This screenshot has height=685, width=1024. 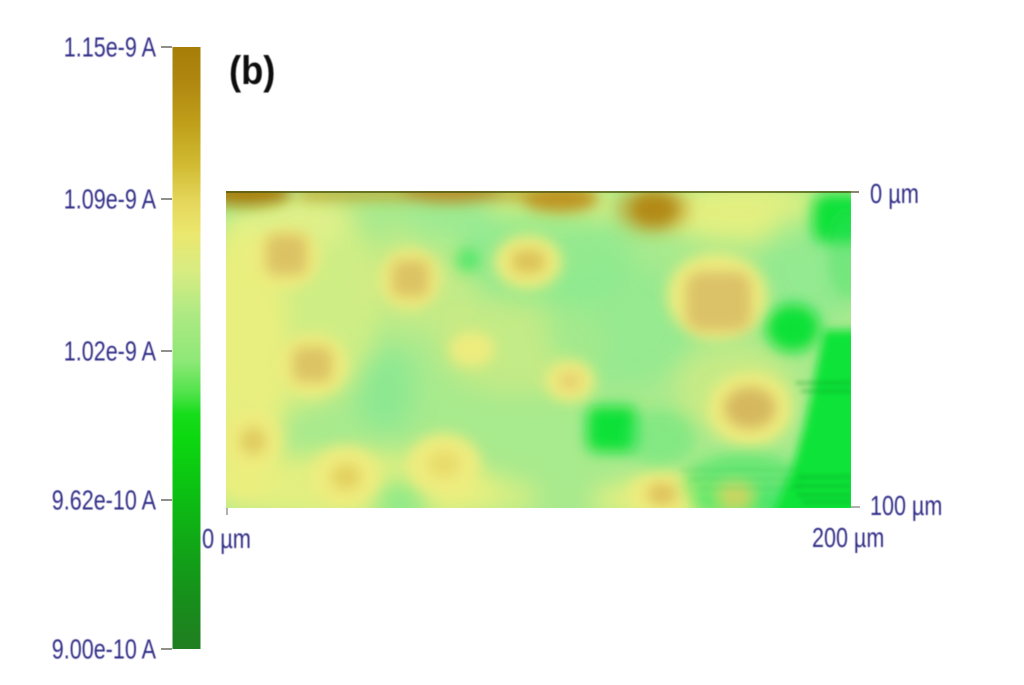 What do you see at coordinates (906, 505) in the screenshot?
I see `svg-text: 100 µm` at bounding box center [906, 505].